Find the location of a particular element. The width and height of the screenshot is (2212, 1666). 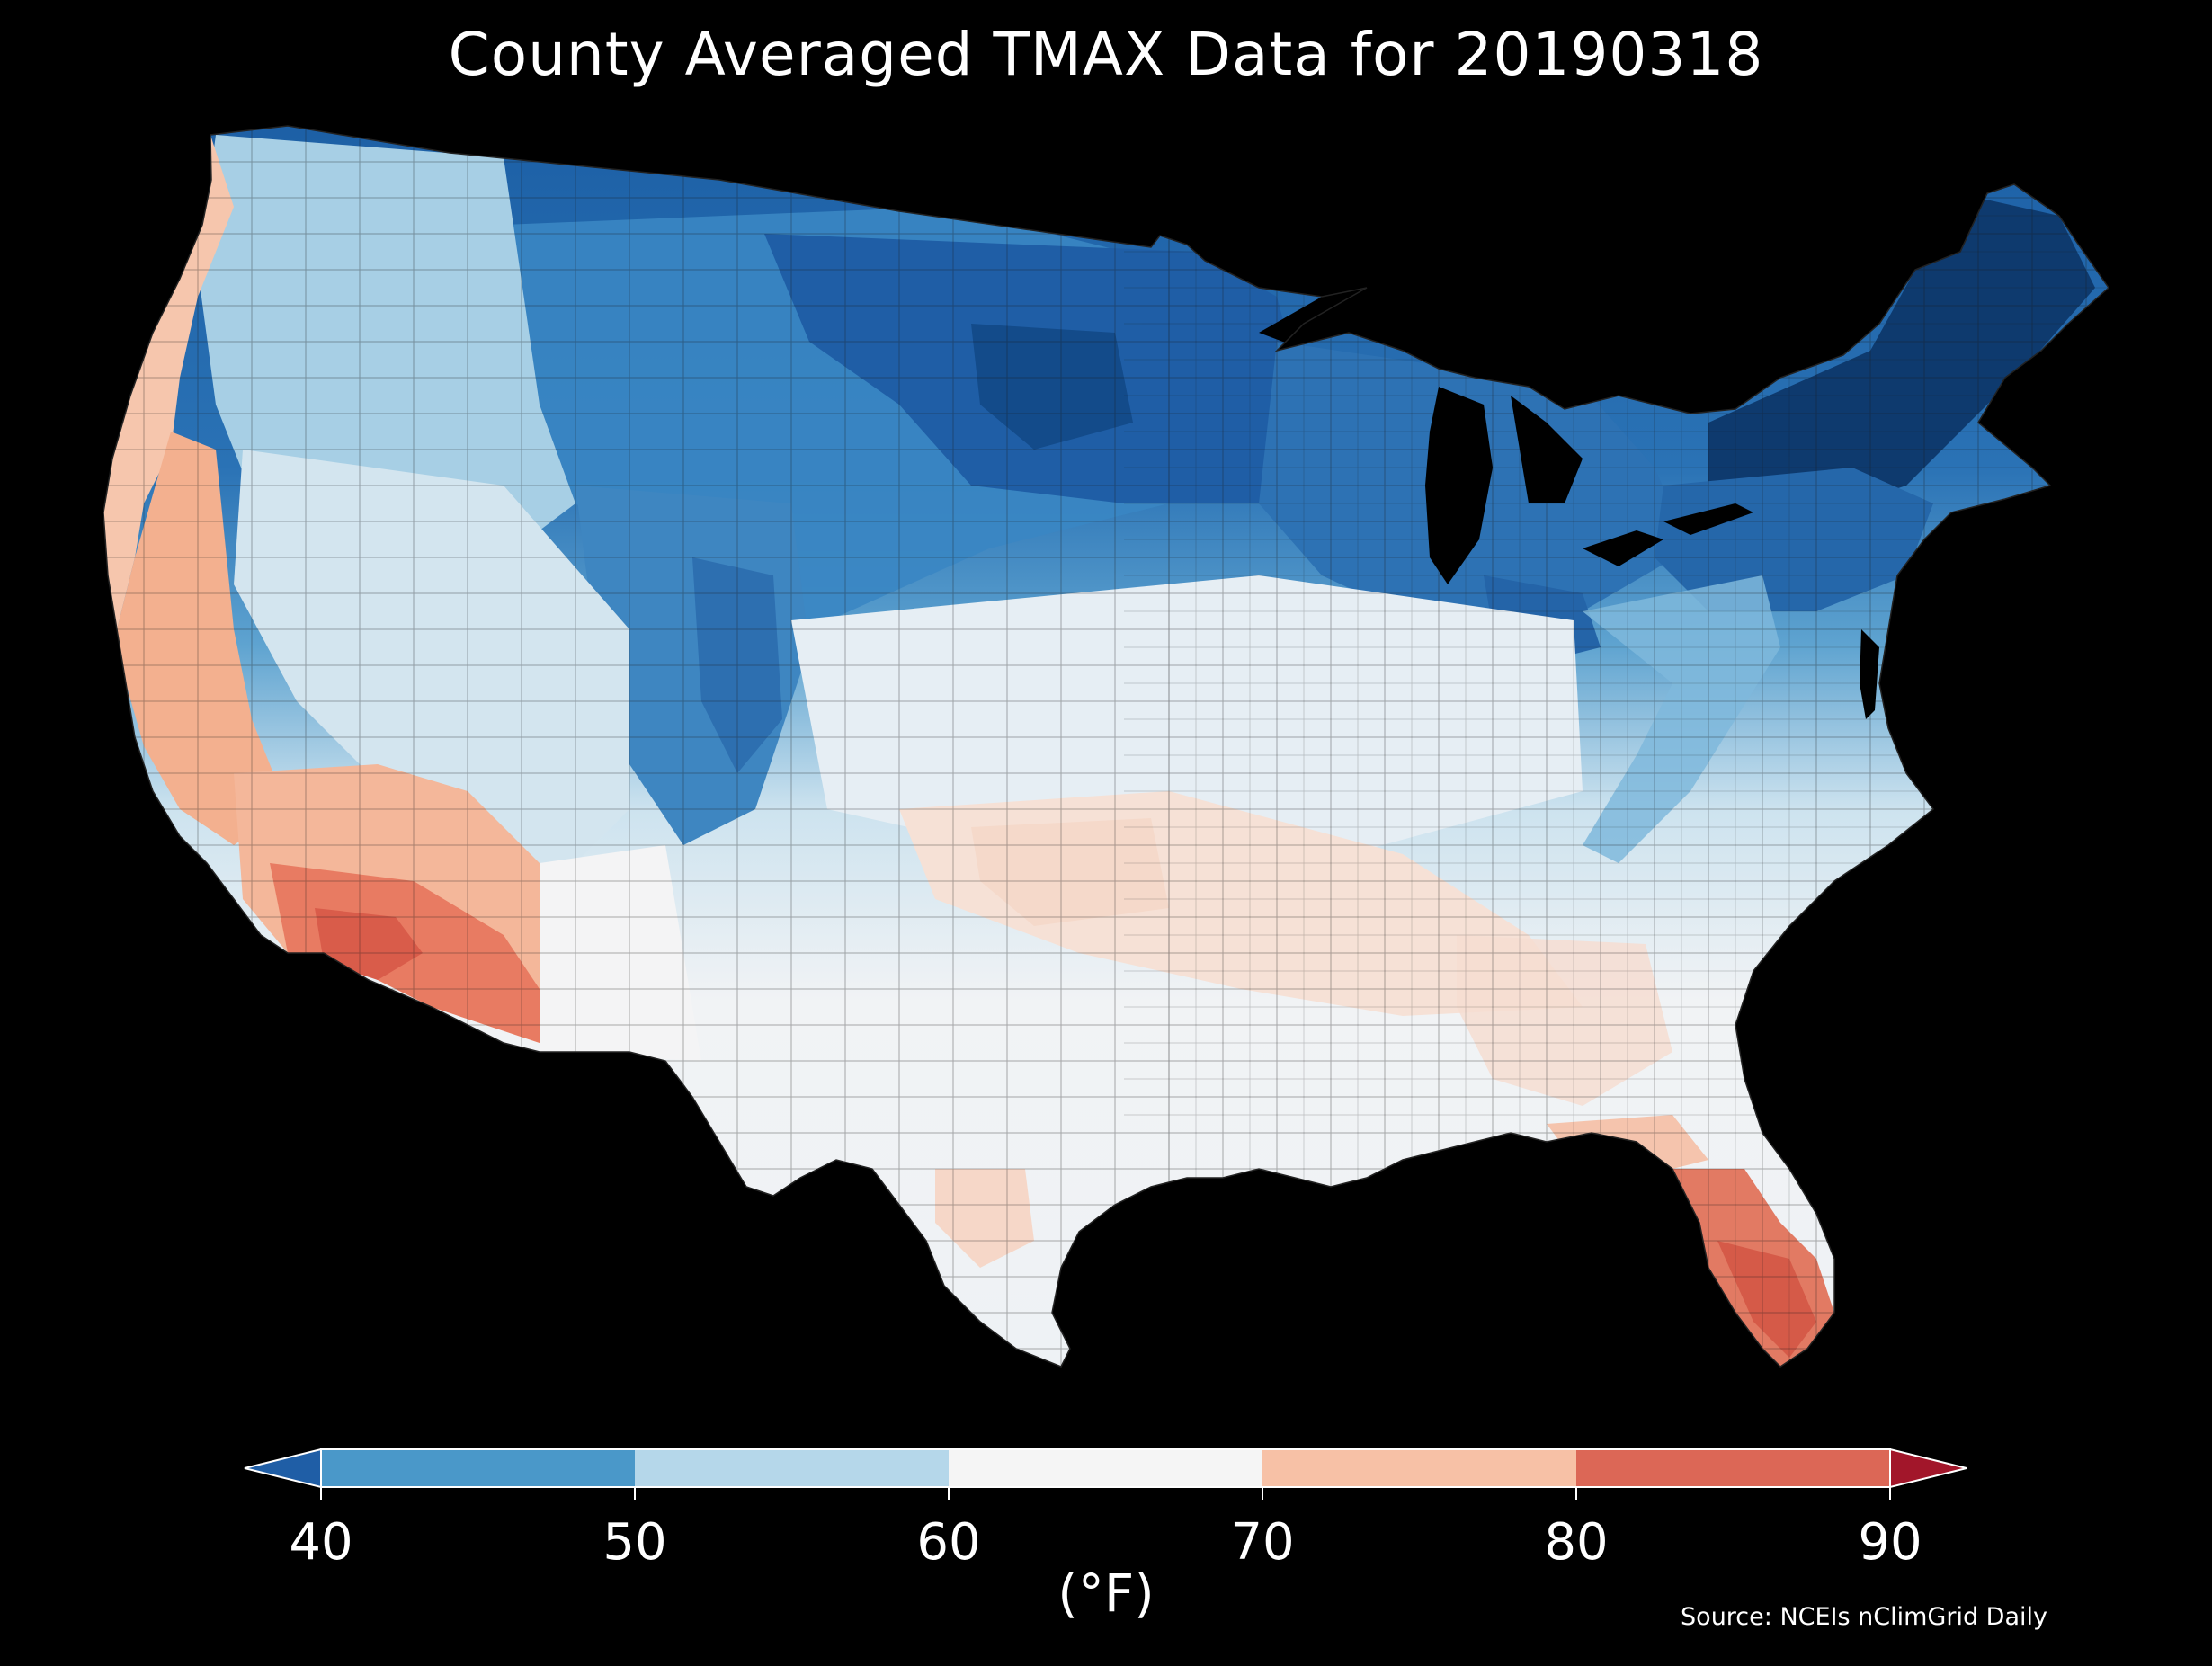

colorbar-tick-label: 60 is located at coordinates (948, 1542).